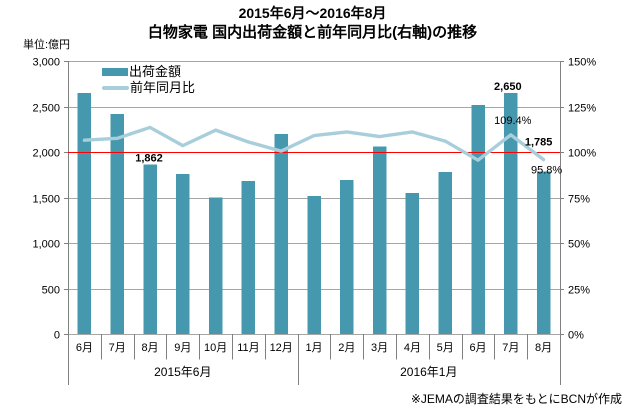  What do you see at coordinates (346, 348) in the screenshot?
I see `month-label: 2月` at bounding box center [346, 348].